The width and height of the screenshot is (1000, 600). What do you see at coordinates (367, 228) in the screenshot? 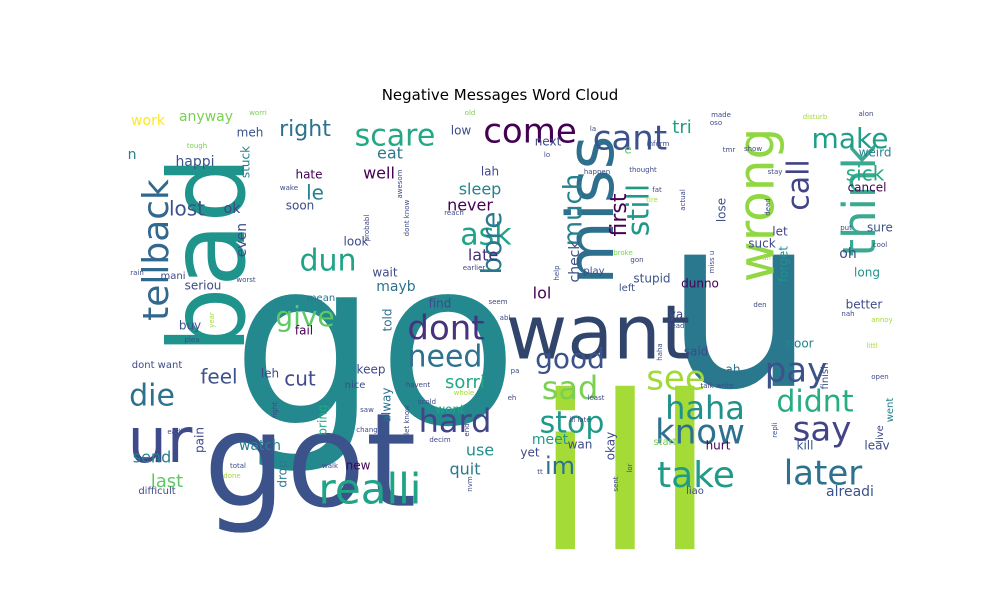
I see `small-word-probabl: probabl` at bounding box center [367, 228].